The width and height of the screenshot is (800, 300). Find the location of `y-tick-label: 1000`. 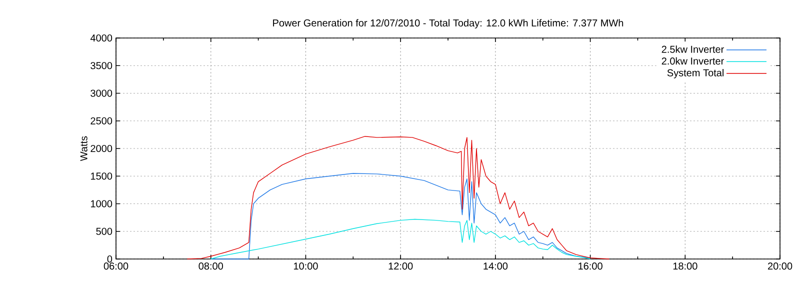

y-tick-label: 1000 is located at coordinates (101, 204).